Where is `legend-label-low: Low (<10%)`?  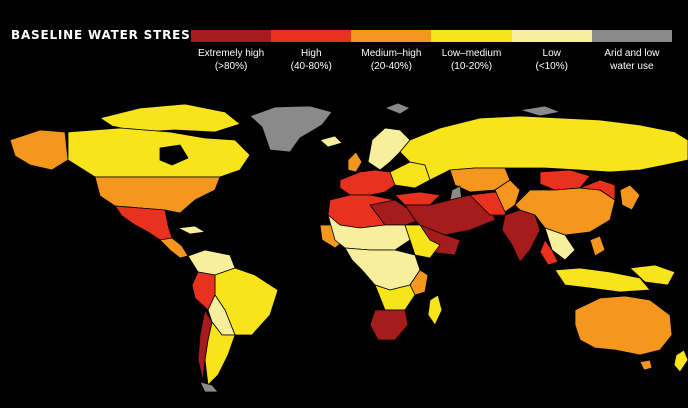
legend-label-low: Low (<10%) is located at coordinates (552, 60).